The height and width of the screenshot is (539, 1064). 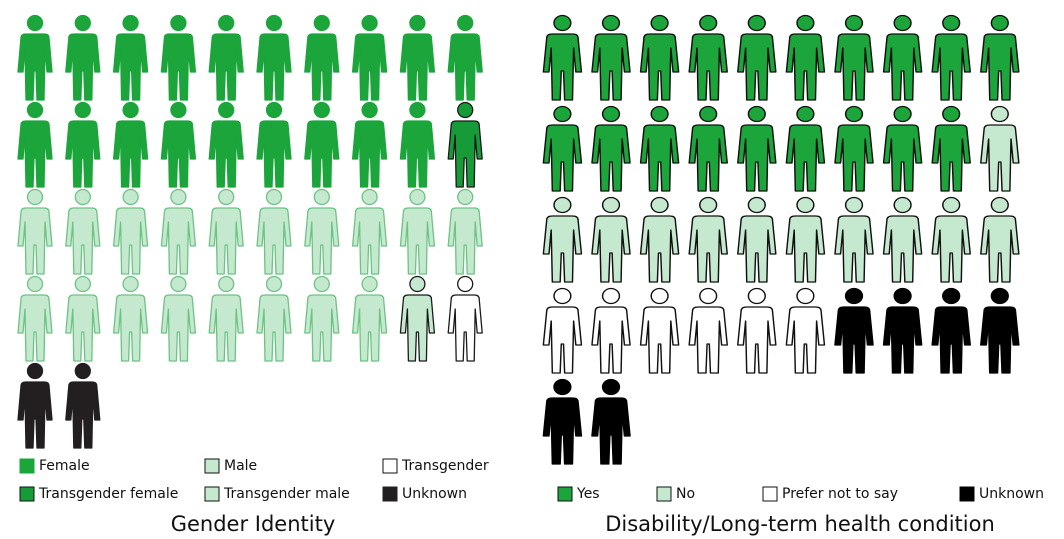 What do you see at coordinates (685, 494) in the screenshot?
I see `legend-label: No` at bounding box center [685, 494].